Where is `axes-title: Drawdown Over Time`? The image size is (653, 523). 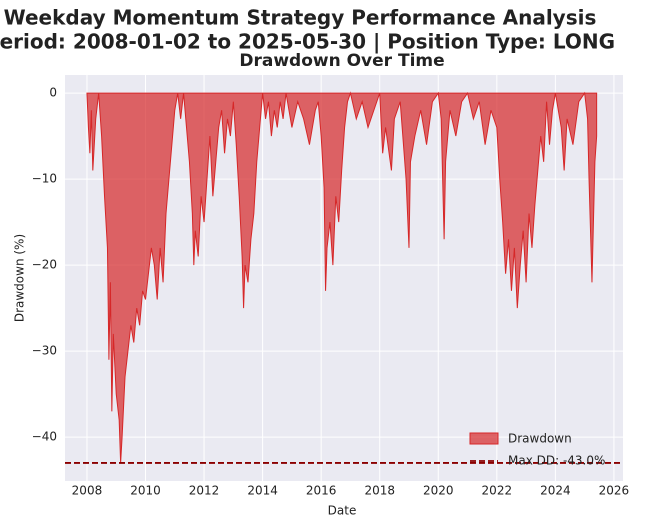 axes-title: Drawdown Over Time is located at coordinates (341, 61).